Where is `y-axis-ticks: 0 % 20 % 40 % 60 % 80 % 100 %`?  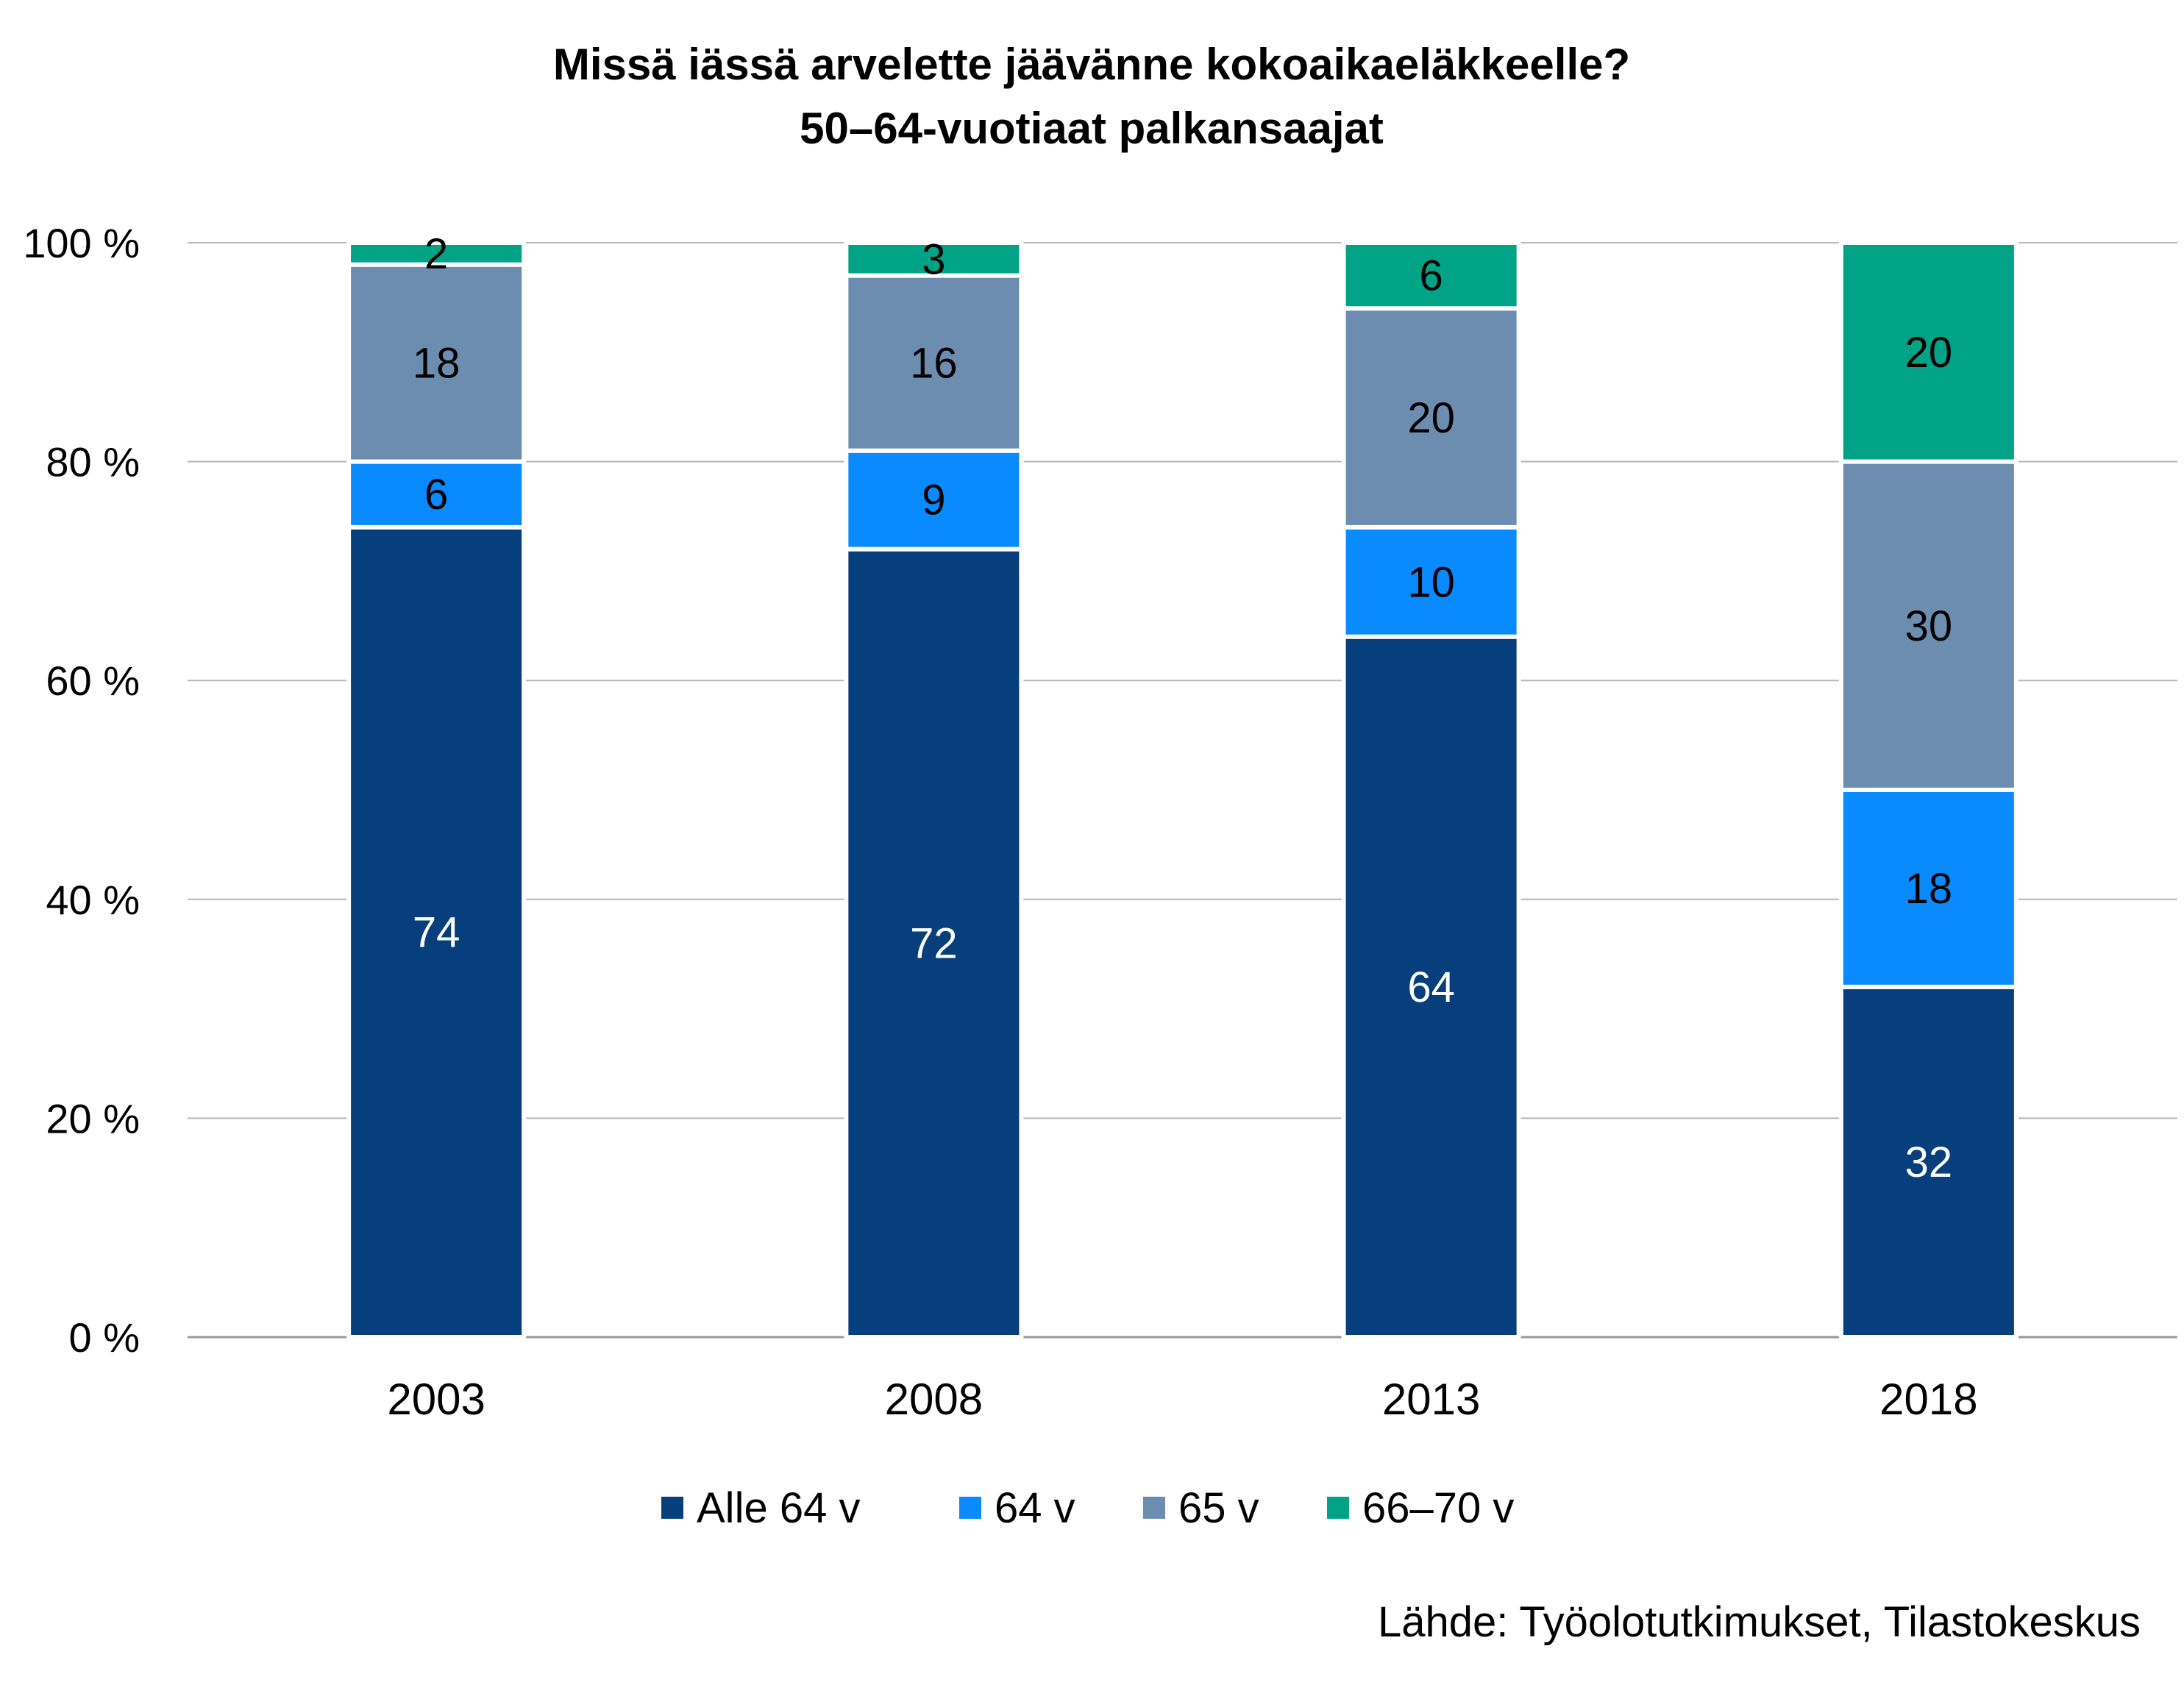
y-axis-ticks: 0 % 20 % 40 % 60 % 80 % 100 % is located at coordinates (81, 790).